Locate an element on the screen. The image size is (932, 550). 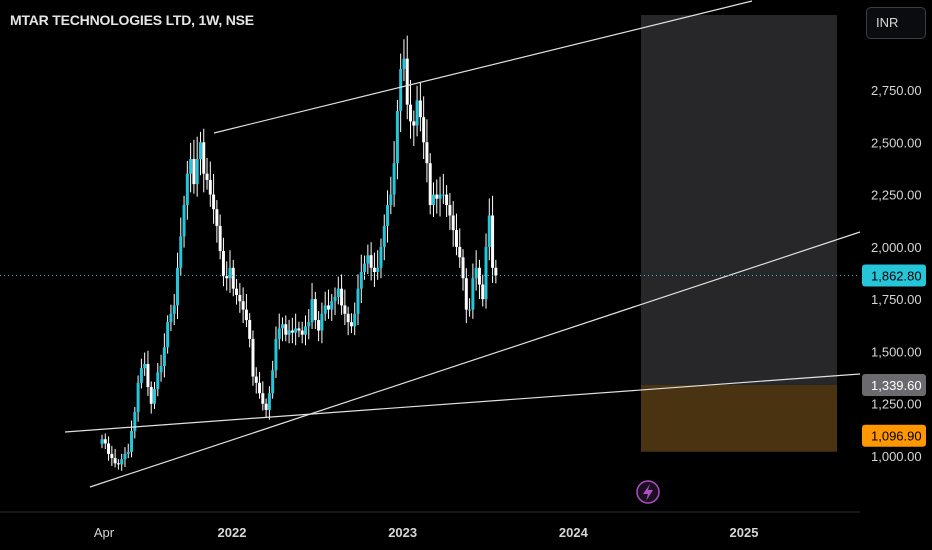
y-tick-label: 2,500.00 is located at coordinates (896, 142).